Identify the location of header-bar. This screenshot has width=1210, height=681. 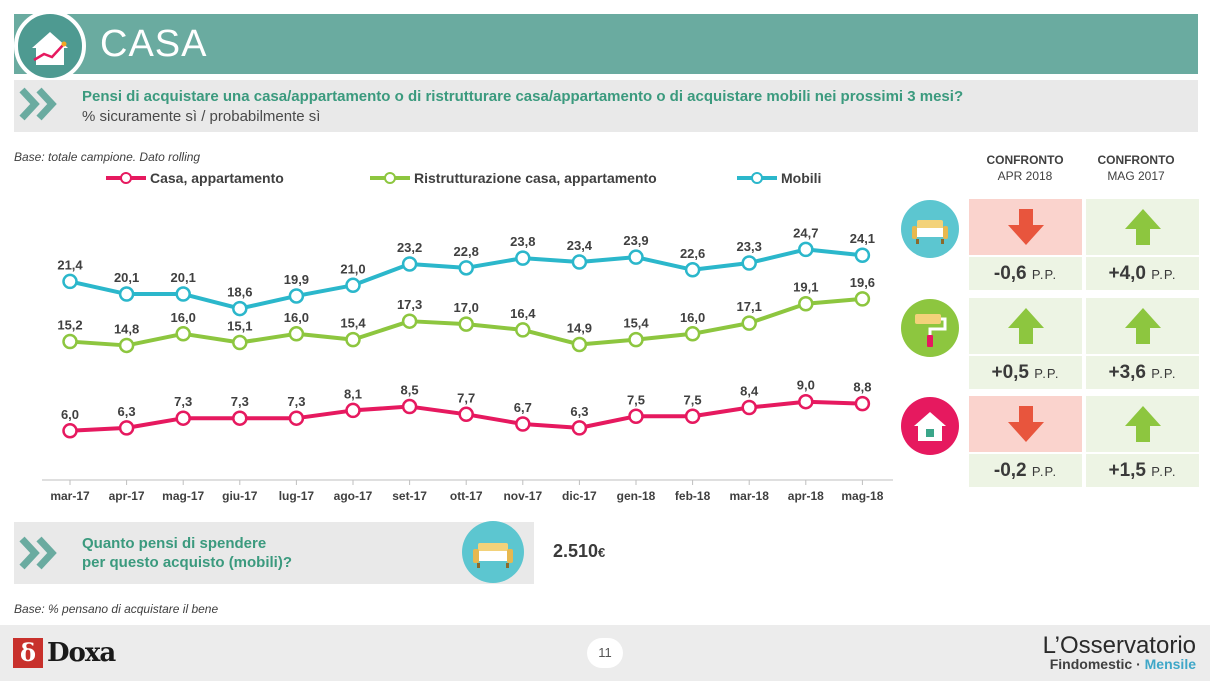
(606, 44).